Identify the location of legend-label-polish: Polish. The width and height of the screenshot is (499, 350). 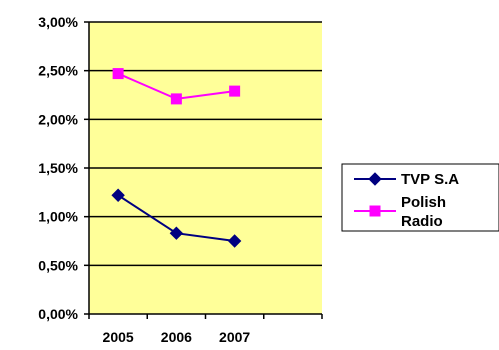
(423, 202).